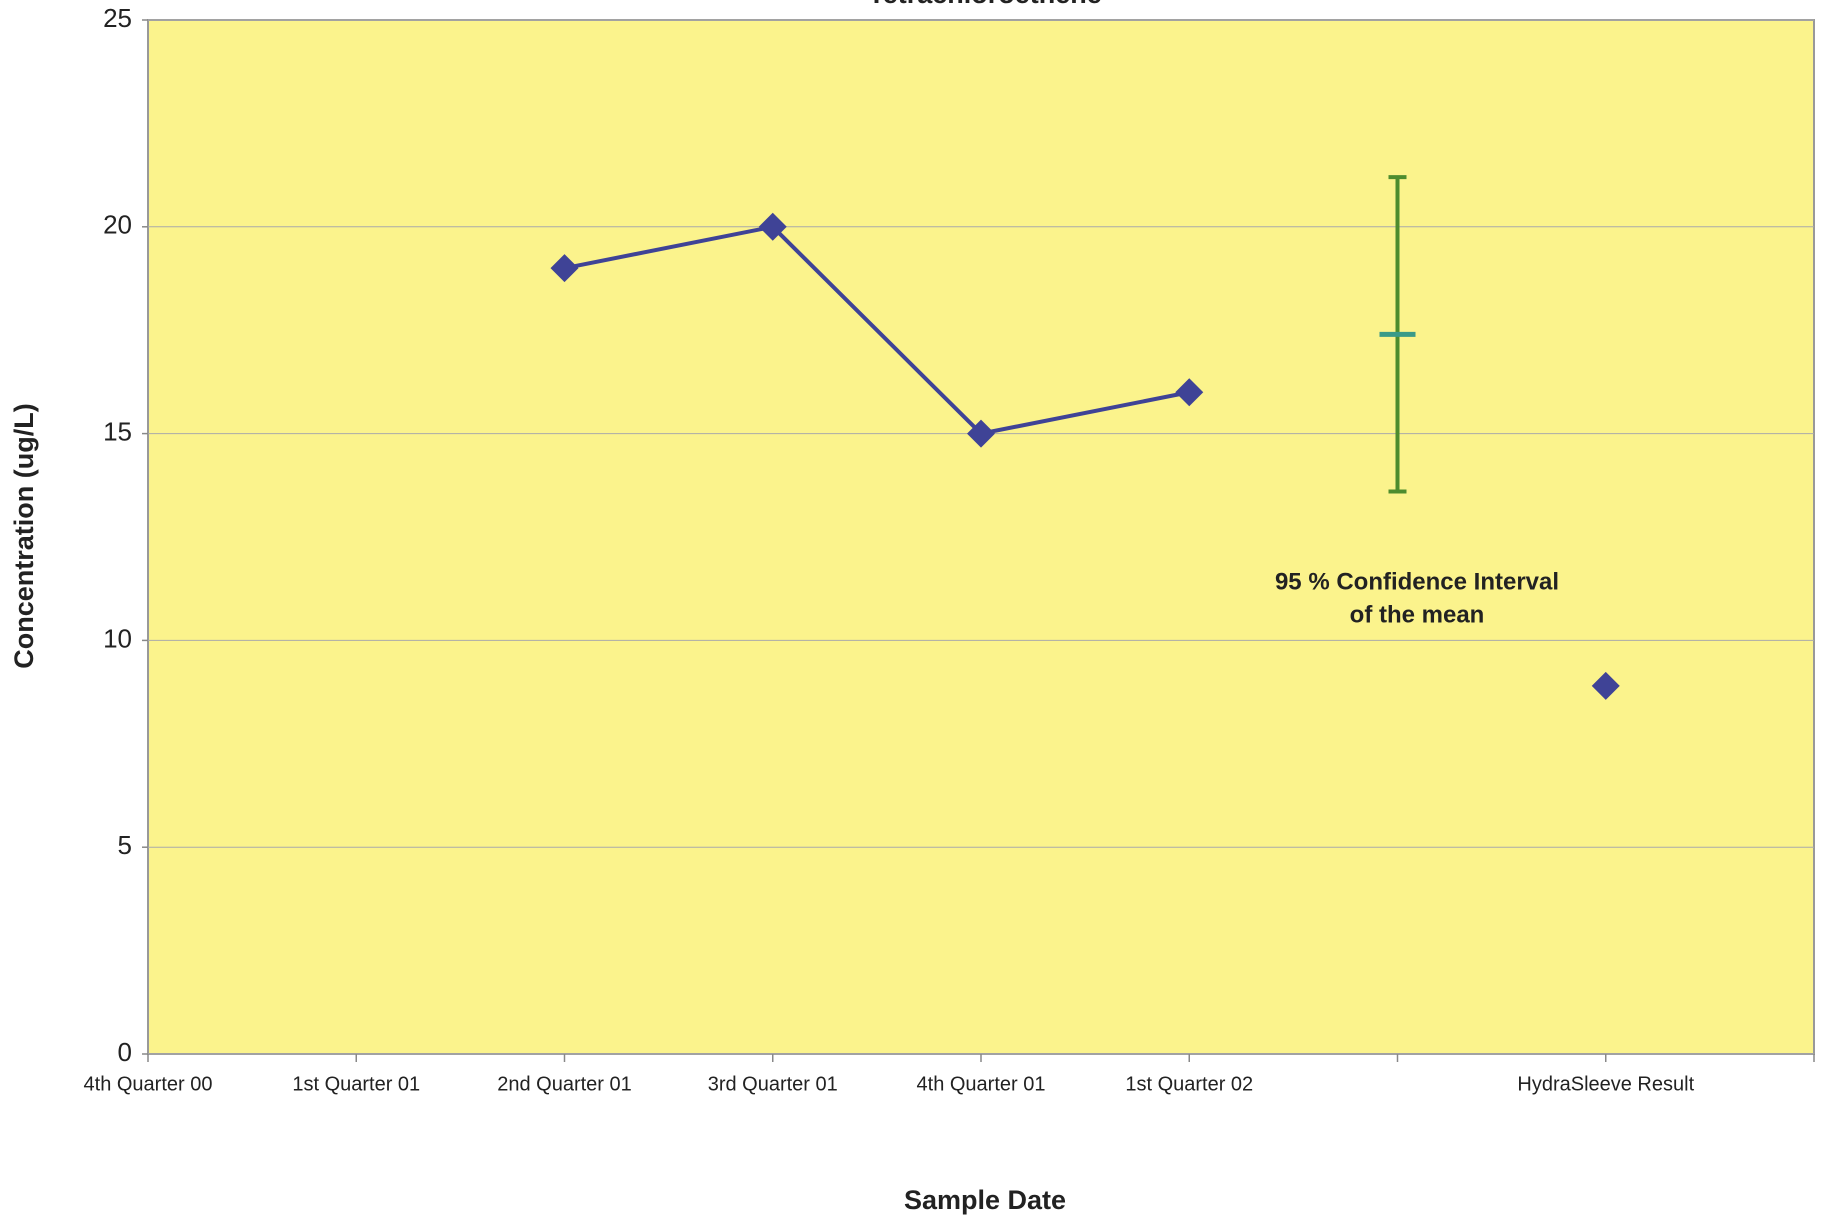 This screenshot has height=1224, width=1827. I want to click on annotation: 95 % Confidence Interval, so click(1417, 581).